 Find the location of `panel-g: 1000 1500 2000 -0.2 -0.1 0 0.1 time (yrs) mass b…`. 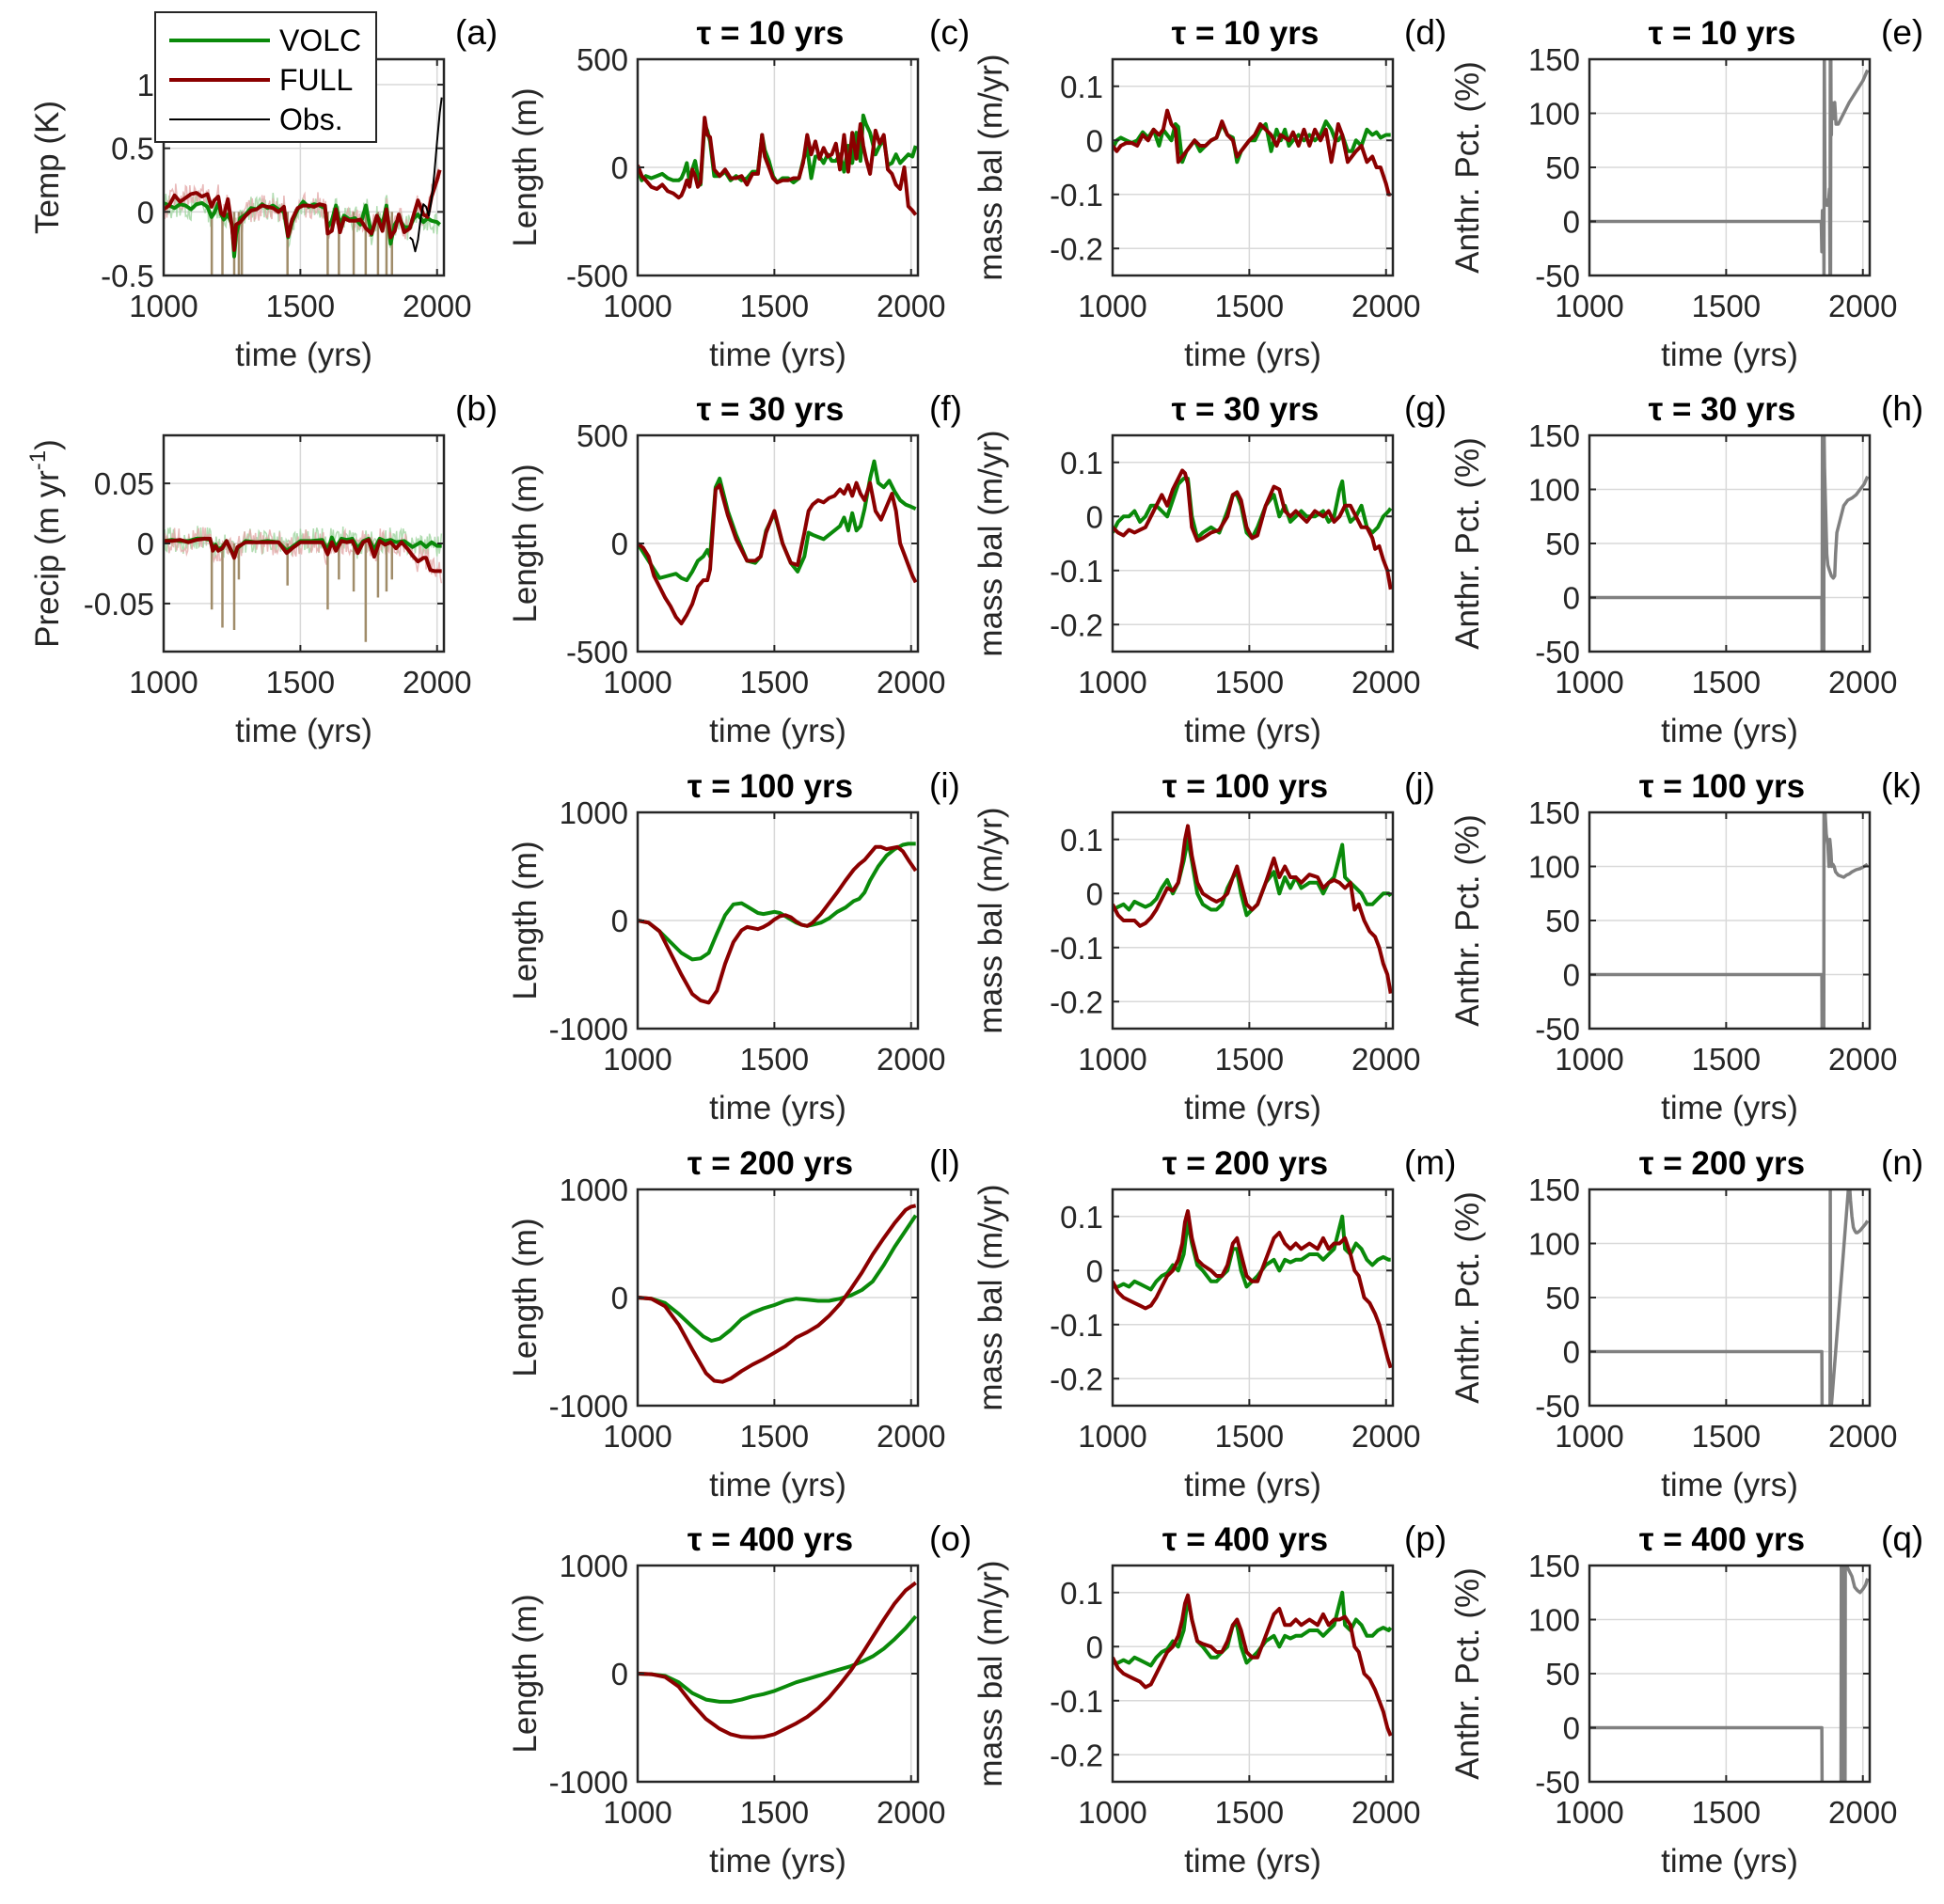

panel-g: 1000 1500 2000 -0.2 -0.1 0 0.1 time (yrs) mass b… is located at coordinates (1209, 569).